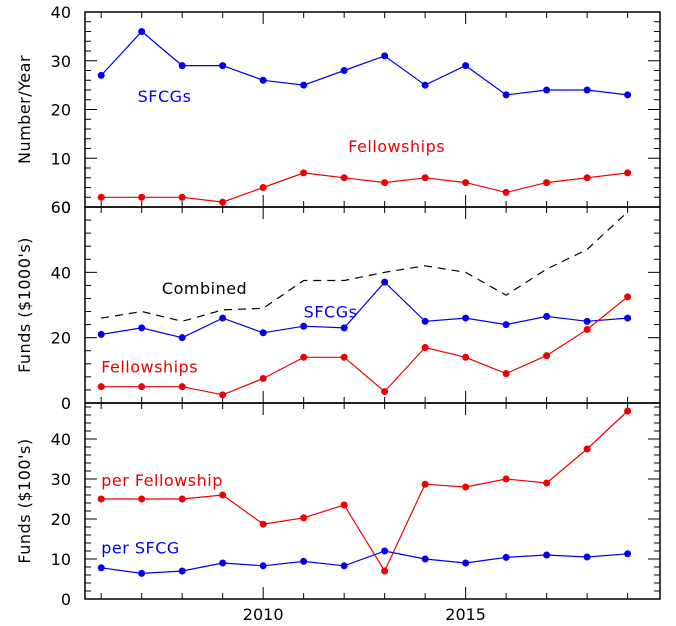  I want to click on y-axis-title: Funds ($1000's), so click(24, 305).